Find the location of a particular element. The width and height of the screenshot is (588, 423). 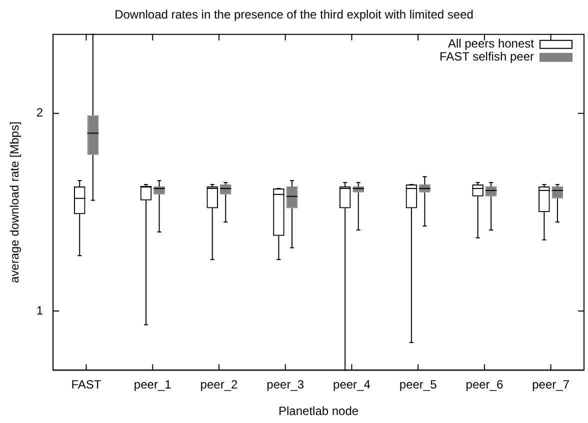

x-tick-label: peer_3 is located at coordinates (285, 385).